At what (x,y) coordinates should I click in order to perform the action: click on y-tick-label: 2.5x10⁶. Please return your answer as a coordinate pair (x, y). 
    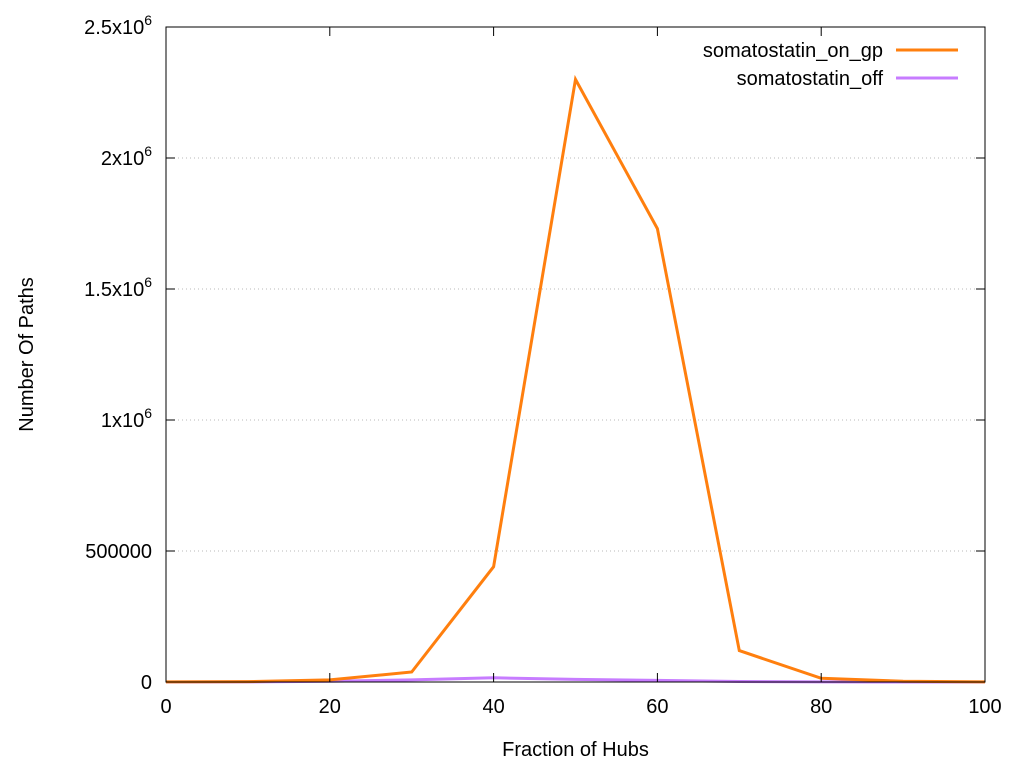
    Looking at the image, I should click on (118, 25).